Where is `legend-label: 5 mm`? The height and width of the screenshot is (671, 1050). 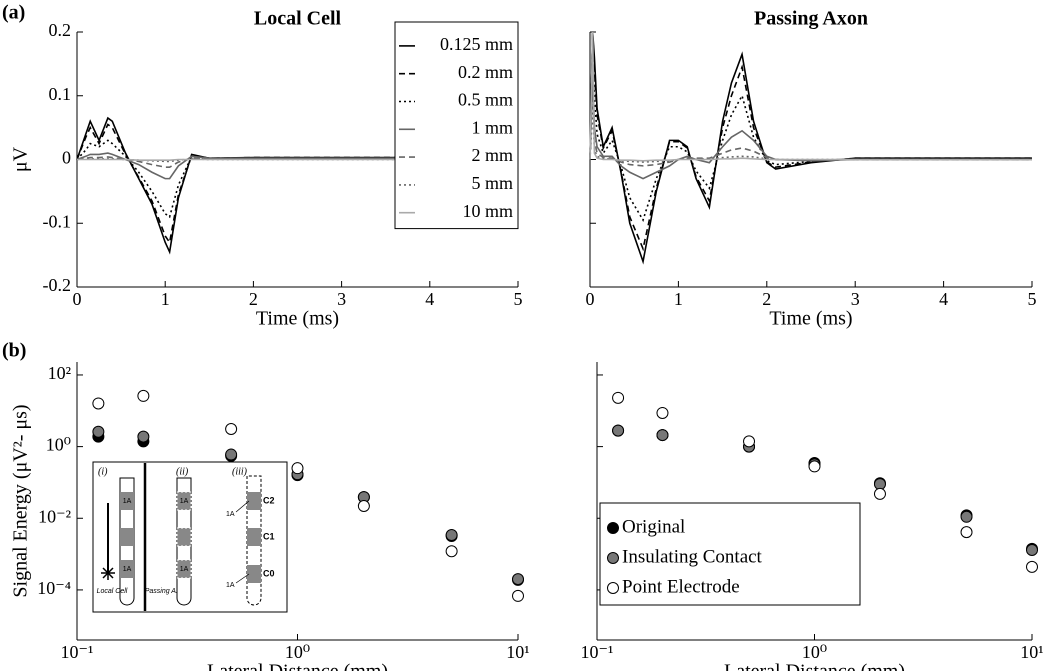
legend-label: 5 mm is located at coordinates (492, 183).